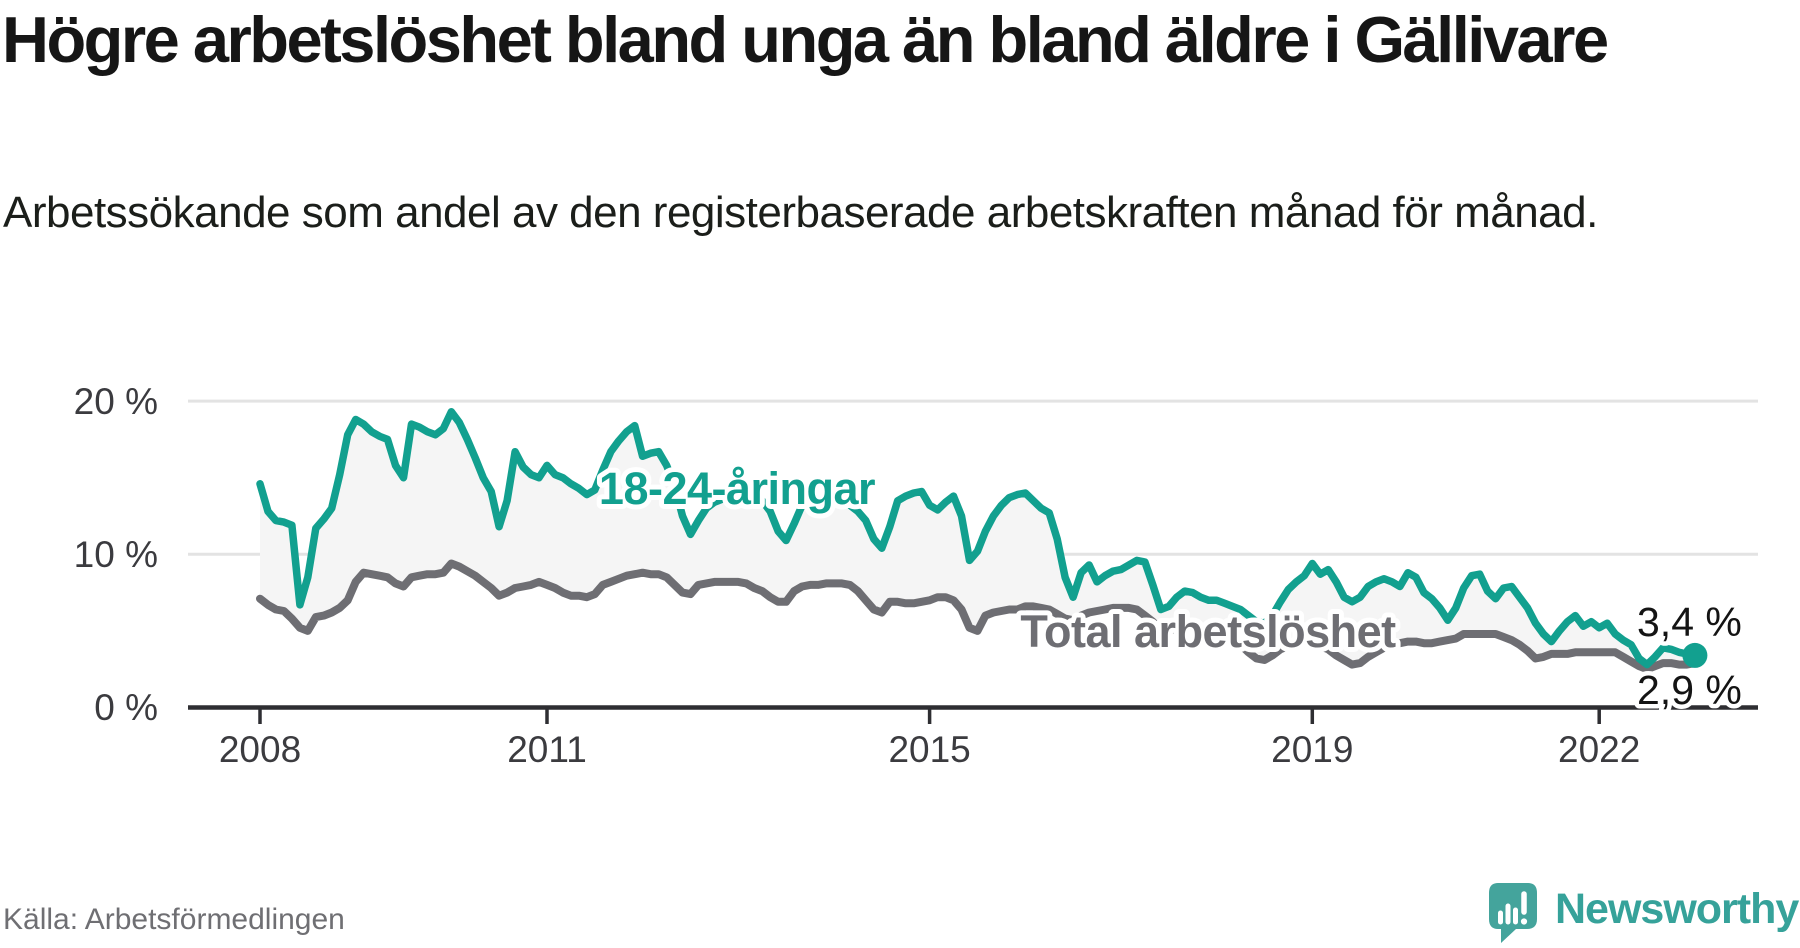 Image resolution: width=1800 pixels, height=948 pixels. Describe the element at coordinates (1513, 913) in the screenshot. I see `newsworthy-logo-icon` at that location.